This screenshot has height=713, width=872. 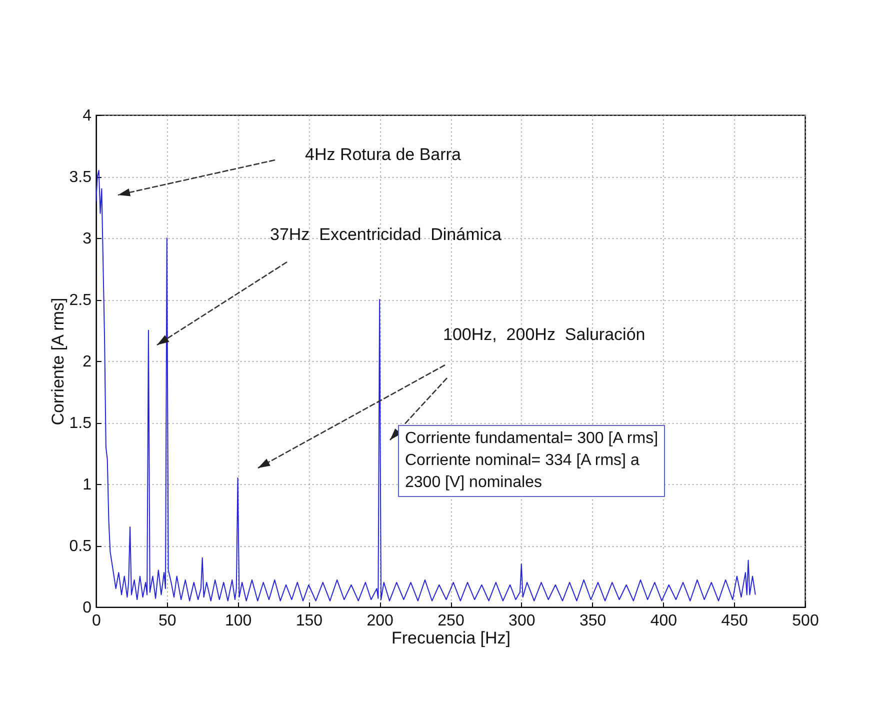 I want to click on y-tick-label: 0, so click(x=87, y=608).